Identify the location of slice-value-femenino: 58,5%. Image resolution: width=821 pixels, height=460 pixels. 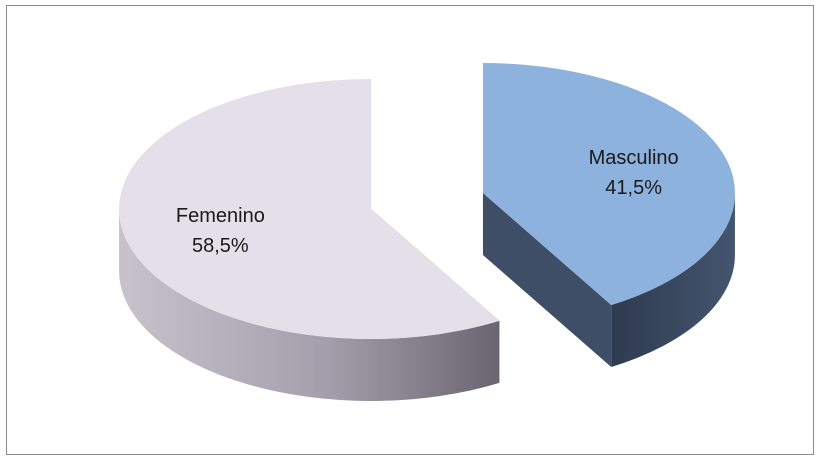
(220, 246).